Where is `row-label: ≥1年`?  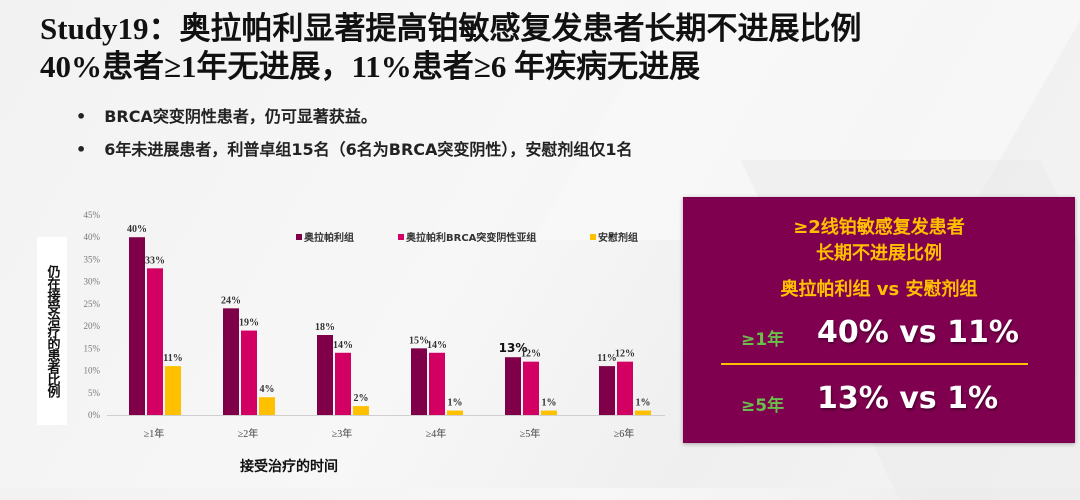
row-label: ≥1年 is located at coordinates (763, 340).